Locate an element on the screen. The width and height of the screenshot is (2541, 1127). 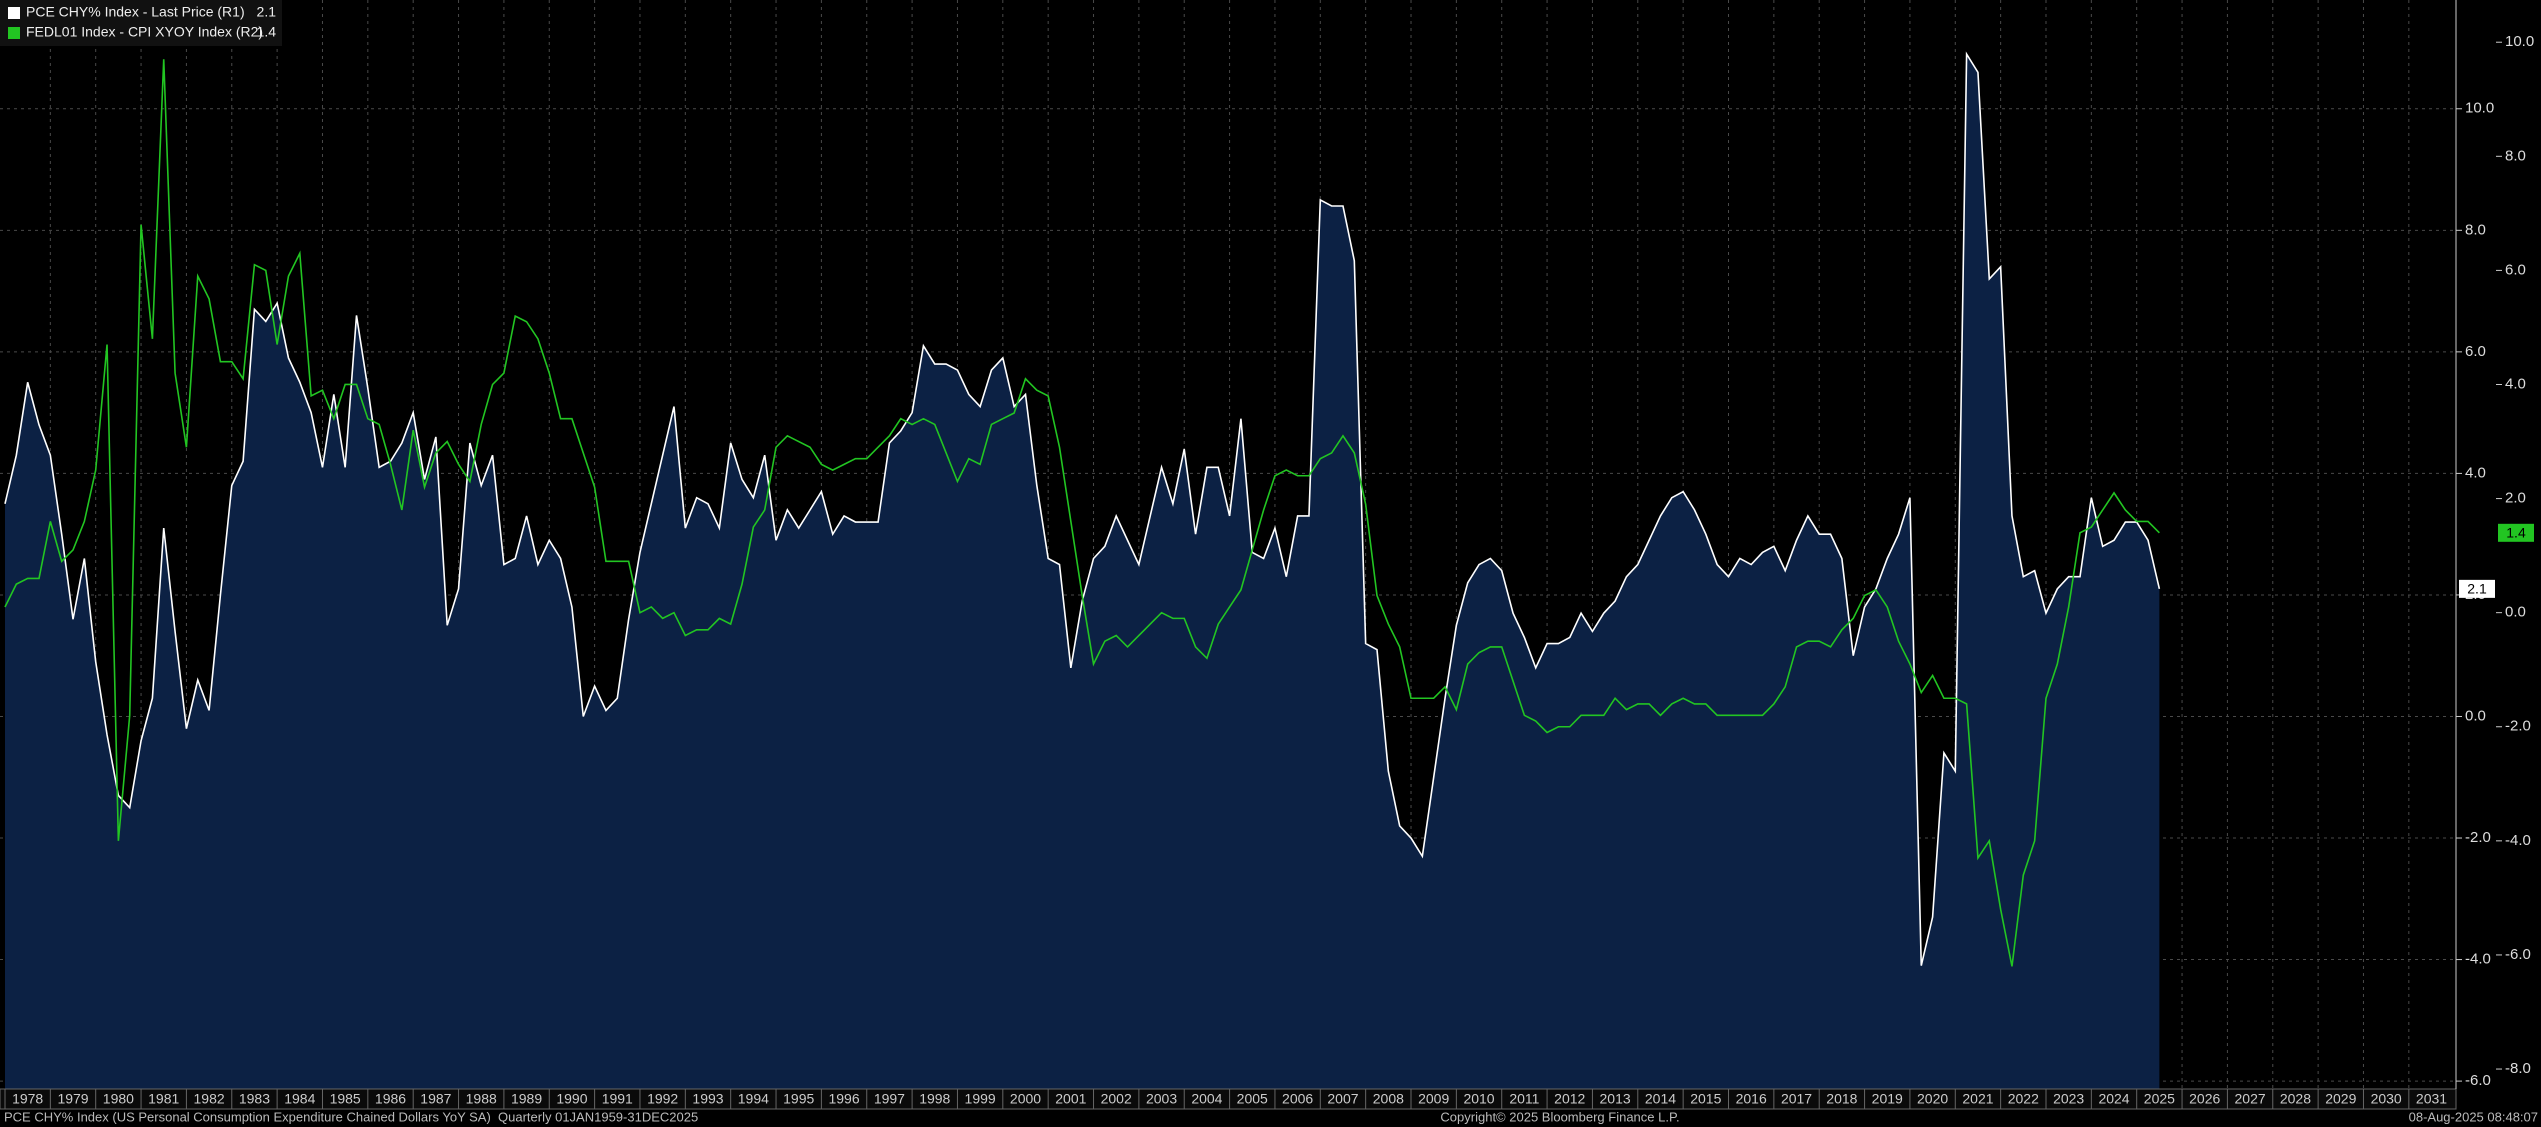
y-tick-label: 6.0 is located at coordinates (2475, 351).